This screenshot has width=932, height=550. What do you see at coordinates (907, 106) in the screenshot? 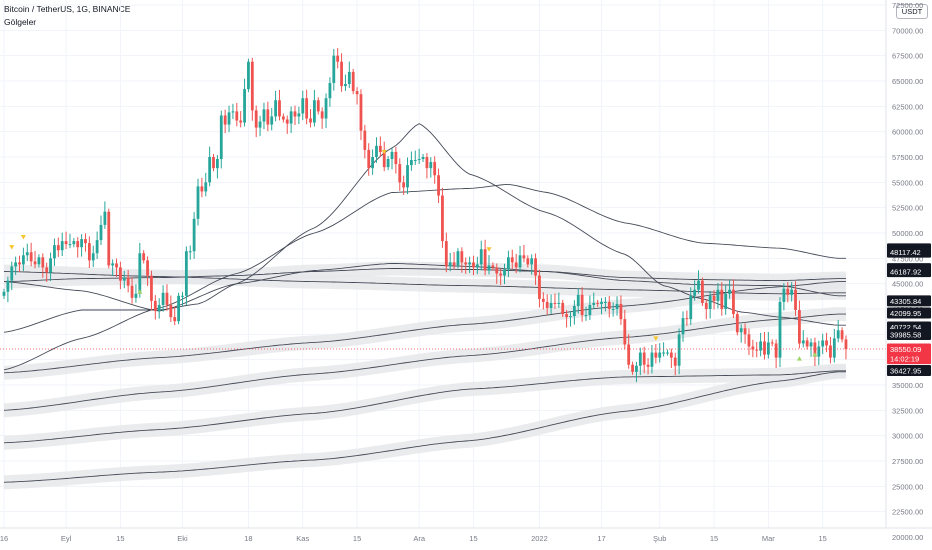
I see `price-tick-label: 62500.00` at bounding box center [907, 106].